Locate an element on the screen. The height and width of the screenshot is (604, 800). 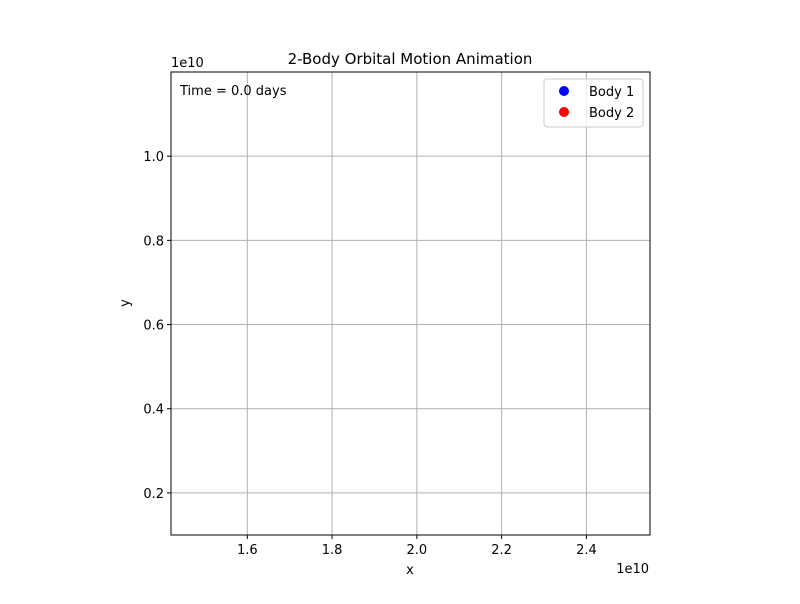
x-tick-label: 2.4 is located at coordinates (586, 550).